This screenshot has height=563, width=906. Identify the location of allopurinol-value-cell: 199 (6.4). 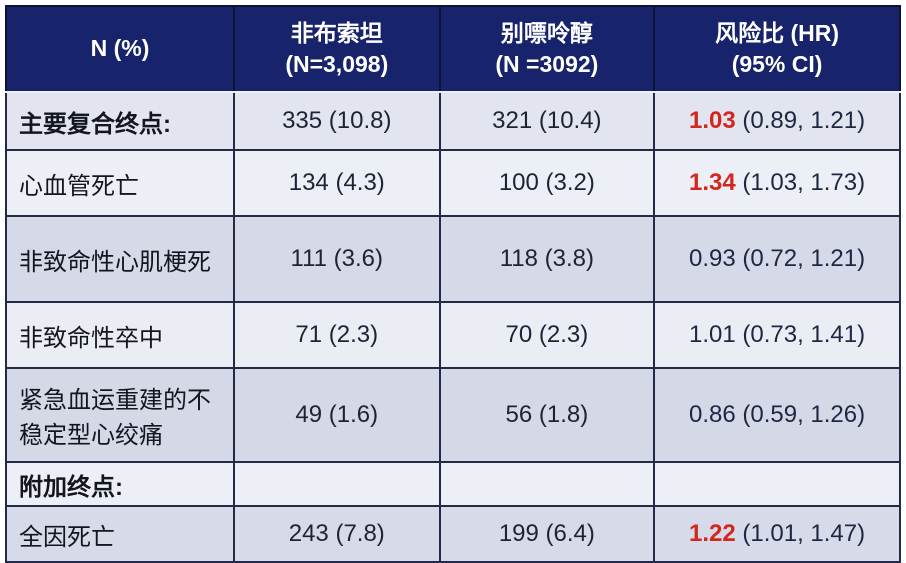
(547, 534).